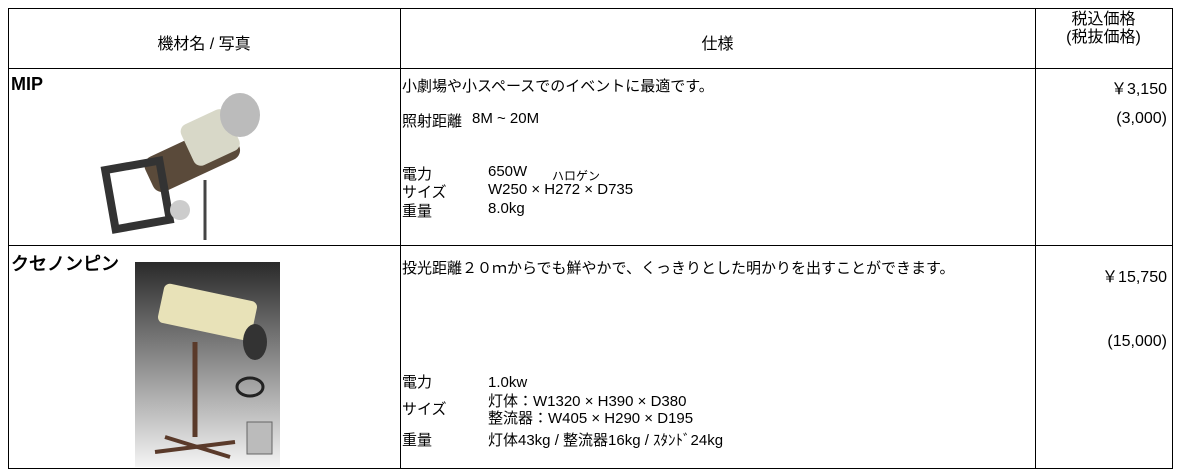 The width and height of the screenshot is (1180, 473). What do you see at coordinates (717, 44) in the screenshot?
I see `header-spec: 仕様` at bounding box center [717, 44].